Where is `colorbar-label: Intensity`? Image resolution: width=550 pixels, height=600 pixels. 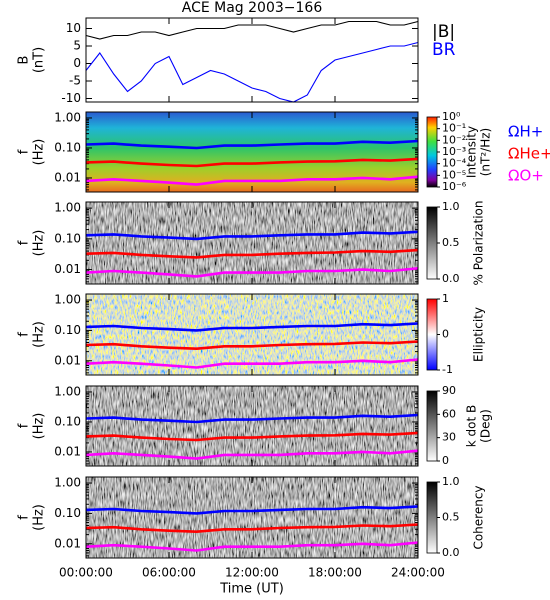
colorbar-label: Intensity is located at coordinates (472, 152).